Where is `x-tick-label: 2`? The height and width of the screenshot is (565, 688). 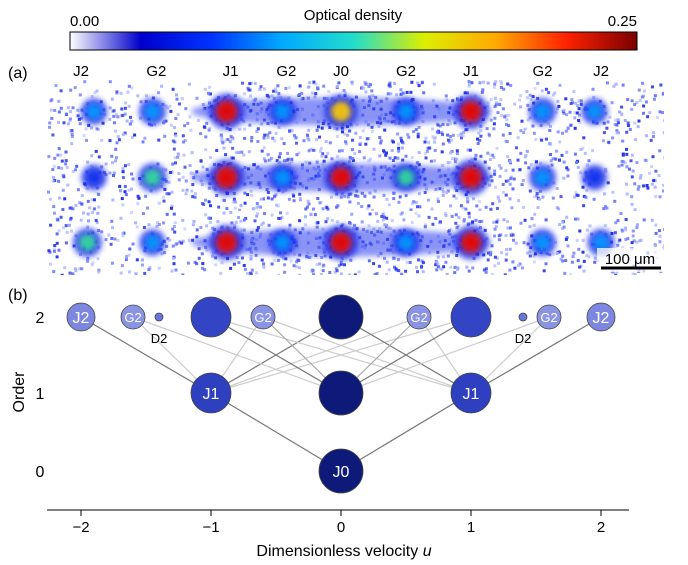
x-tick-label: 2 is located at coordinates (601, 527).